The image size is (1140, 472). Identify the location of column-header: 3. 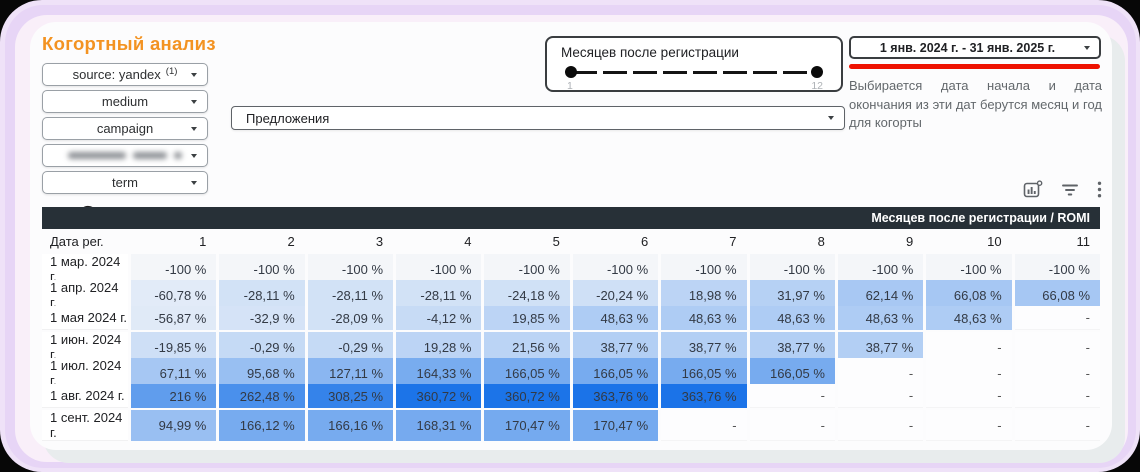
(379, 241).